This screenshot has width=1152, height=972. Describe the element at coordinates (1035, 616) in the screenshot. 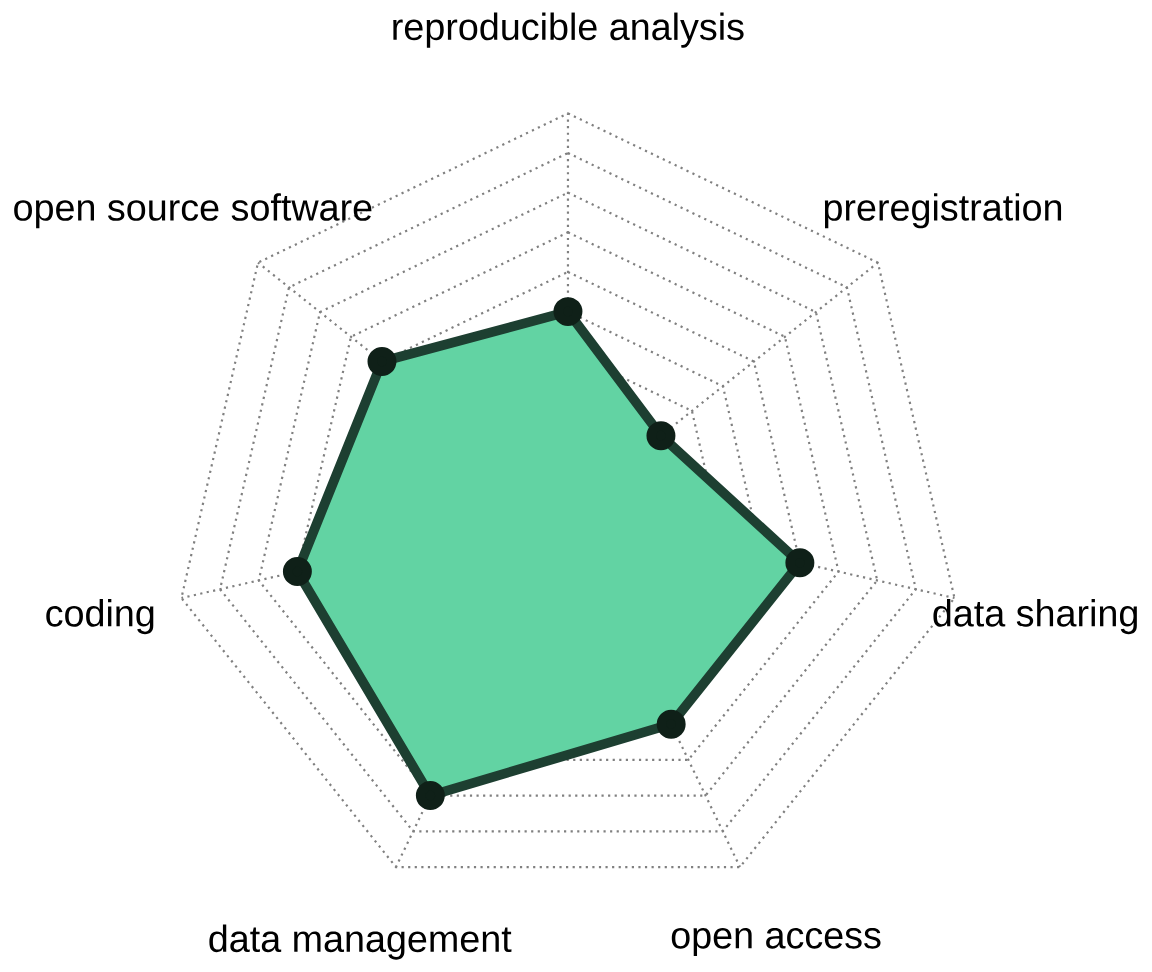

I see `spoke-label: data sharing` at that location.